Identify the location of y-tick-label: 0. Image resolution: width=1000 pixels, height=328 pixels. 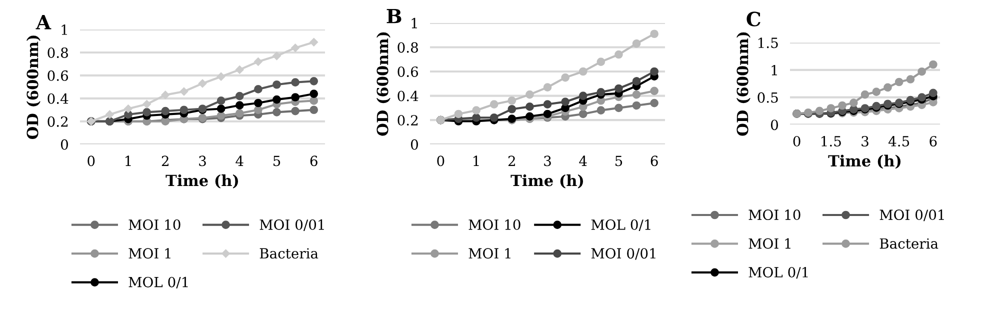
(774, 125).